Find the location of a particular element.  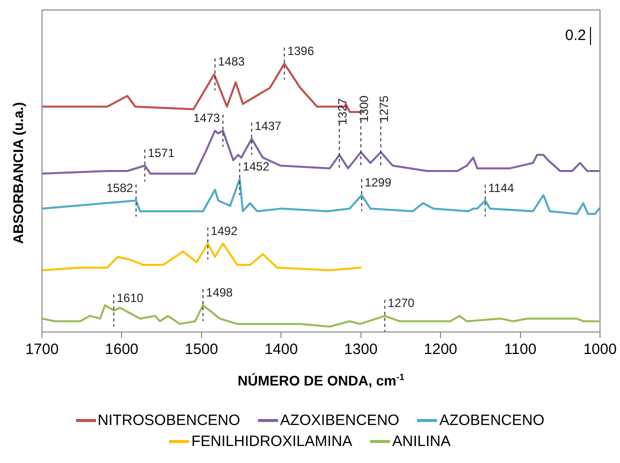

annotation: 1483 is located at coordinates (231, 61).